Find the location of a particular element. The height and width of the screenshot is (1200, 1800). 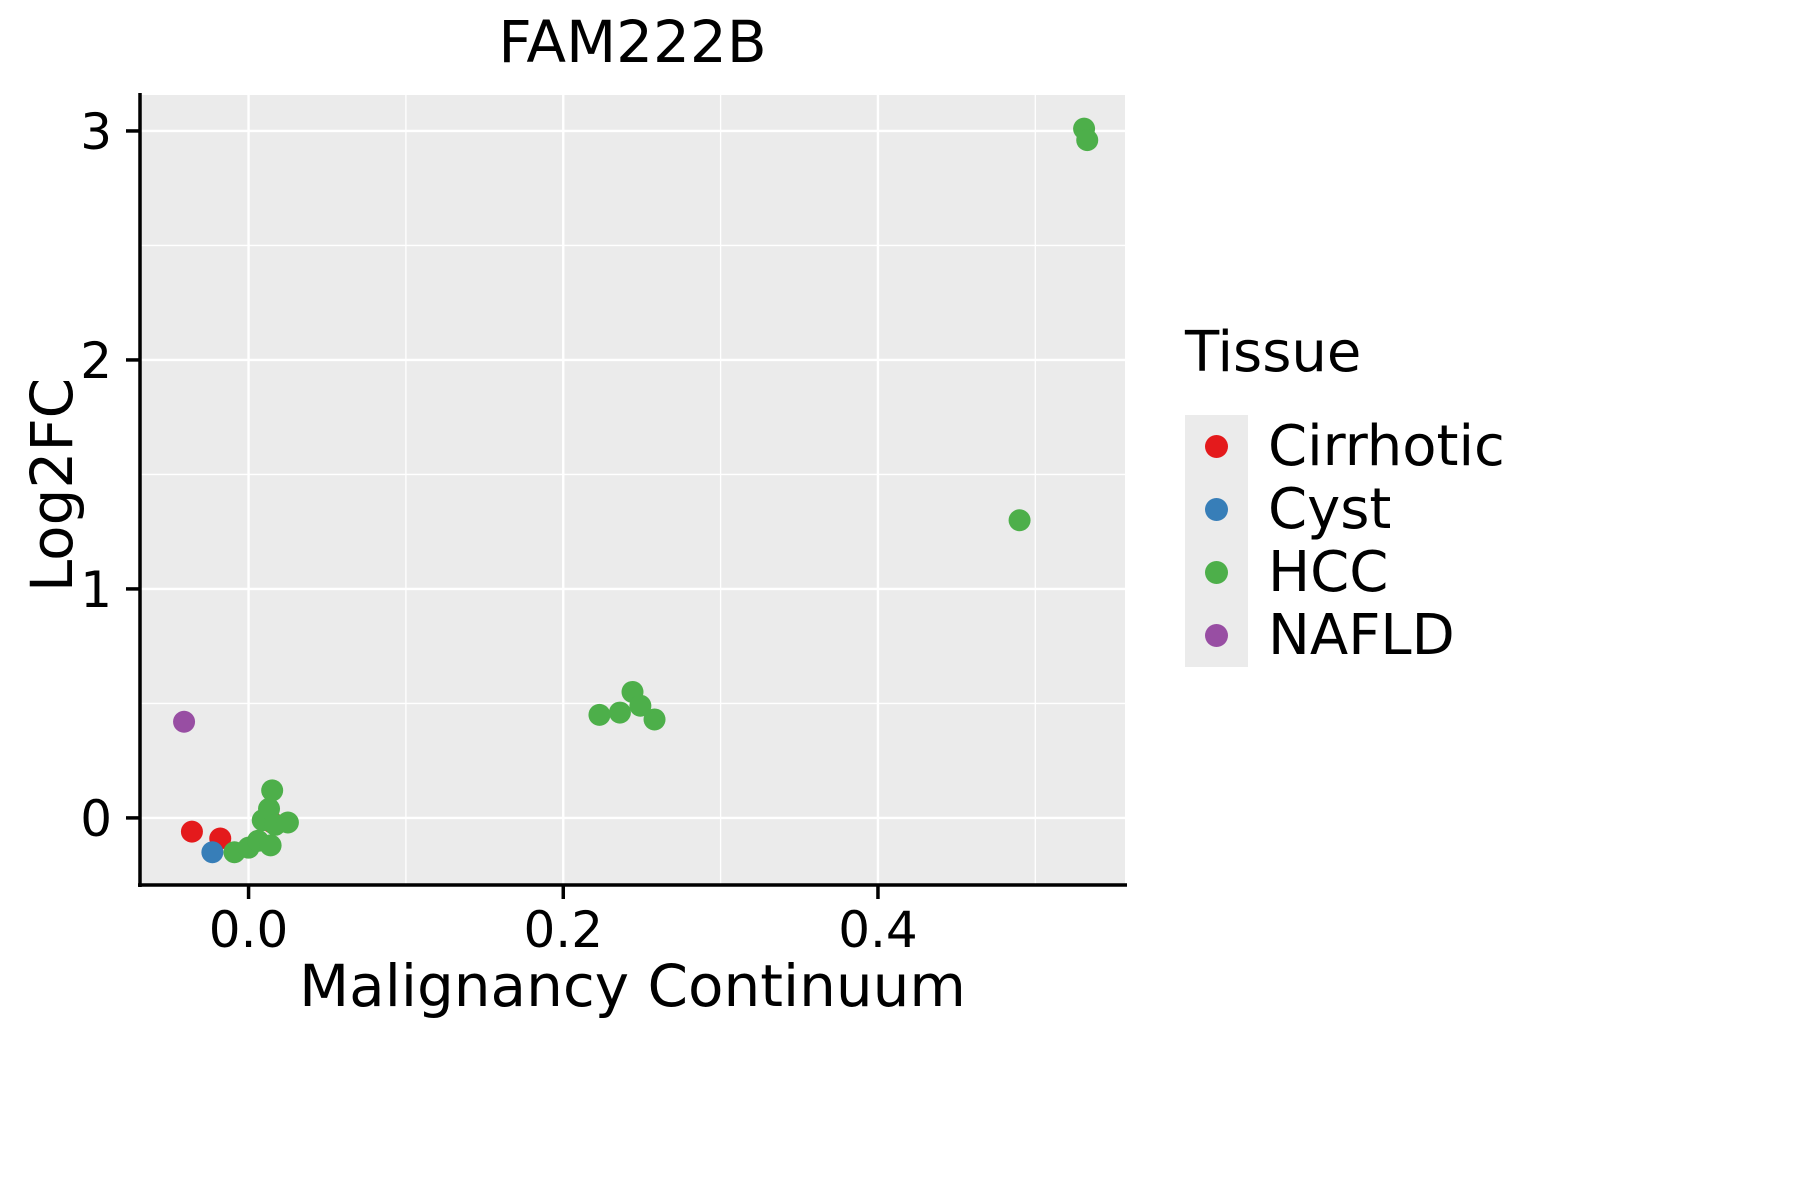

legend-label: HCC is located at coordinates (1328, 572).